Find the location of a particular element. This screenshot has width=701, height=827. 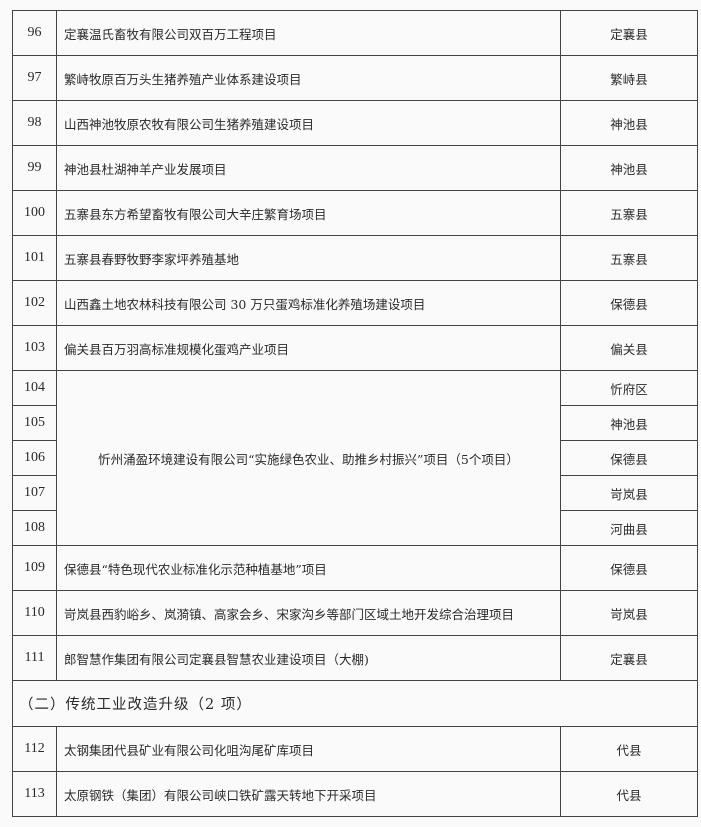

project-name: 山西鑫土地农林科技有限公司 30 万只蛋鸡标准化养殖场建设项目 is located at coordinates (308, 303).